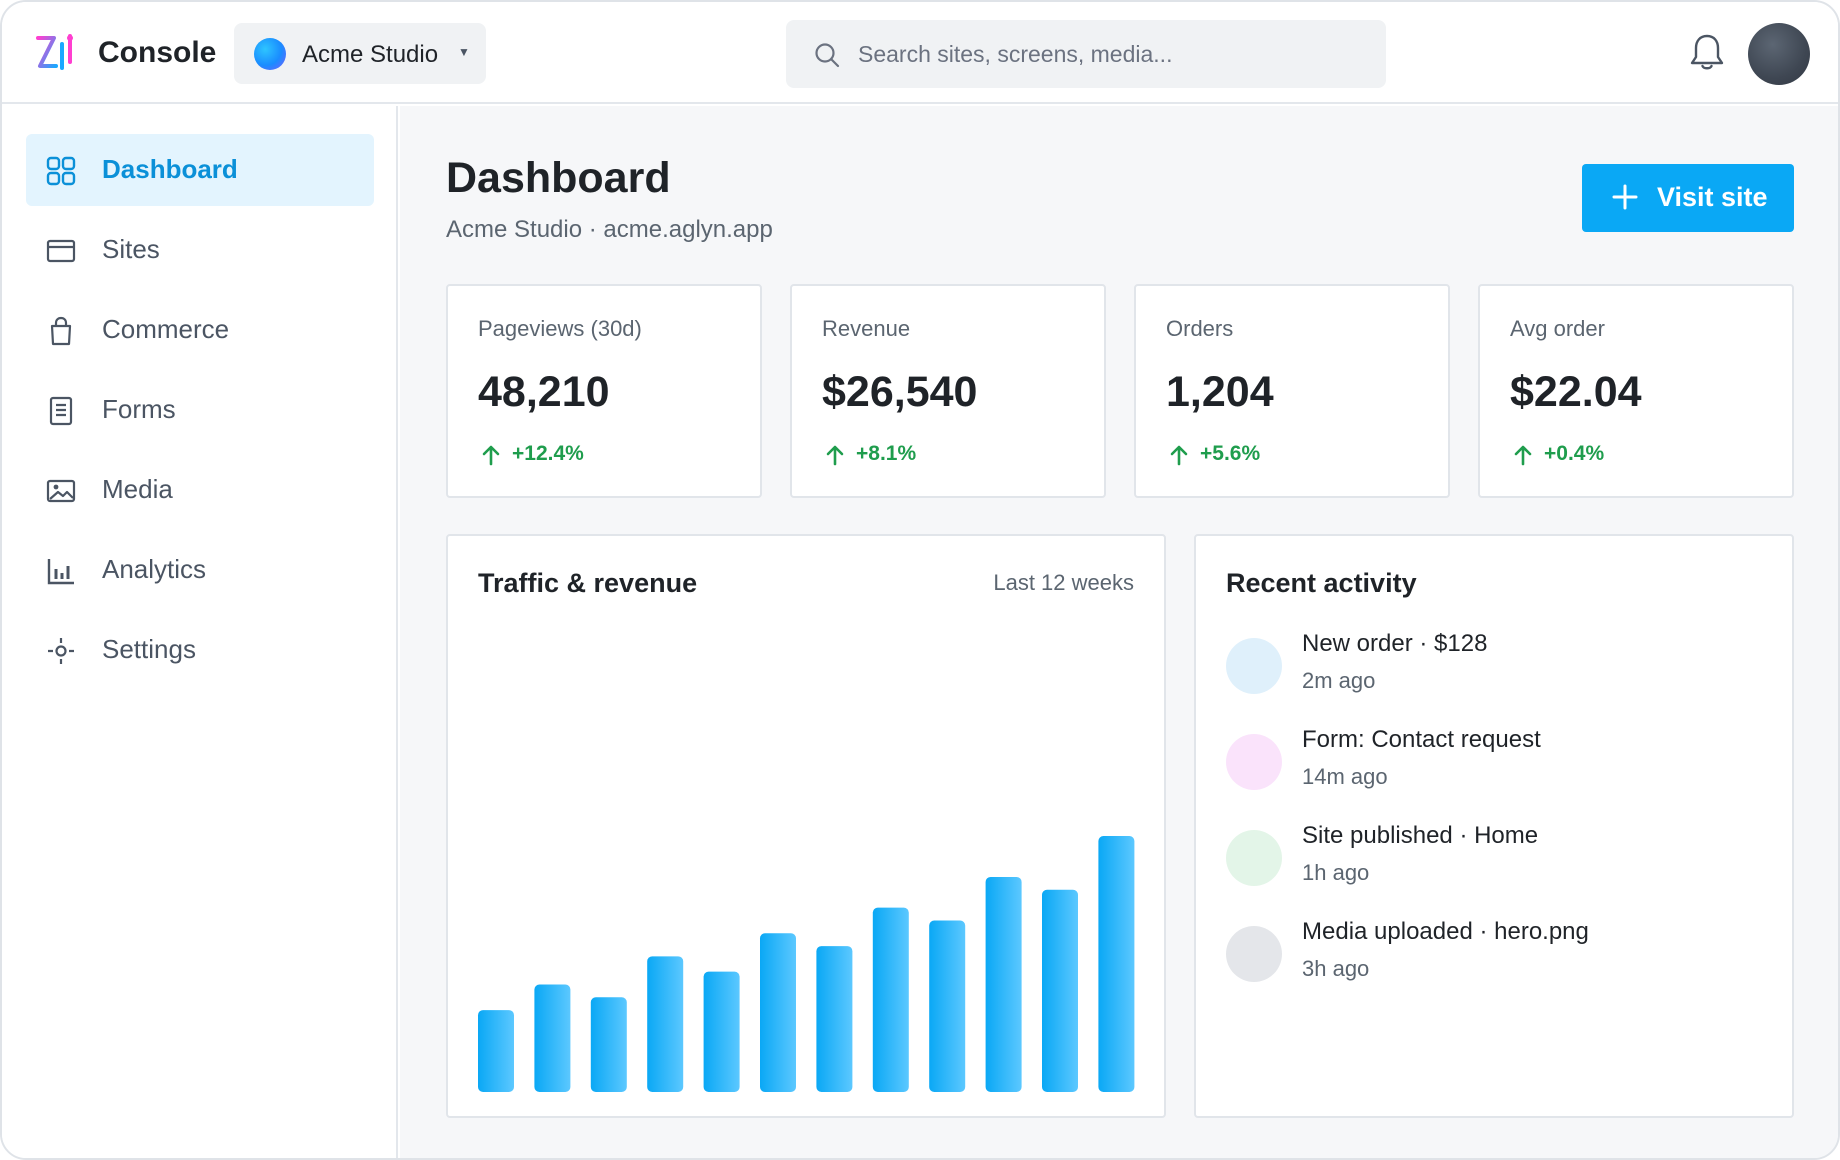 Image resolution: width=1840 pixels, height=1160 pixels. Describe the element at coordinates (139, 409) in the screenshot. I see `sidebar-item-label: Forms` at that location.